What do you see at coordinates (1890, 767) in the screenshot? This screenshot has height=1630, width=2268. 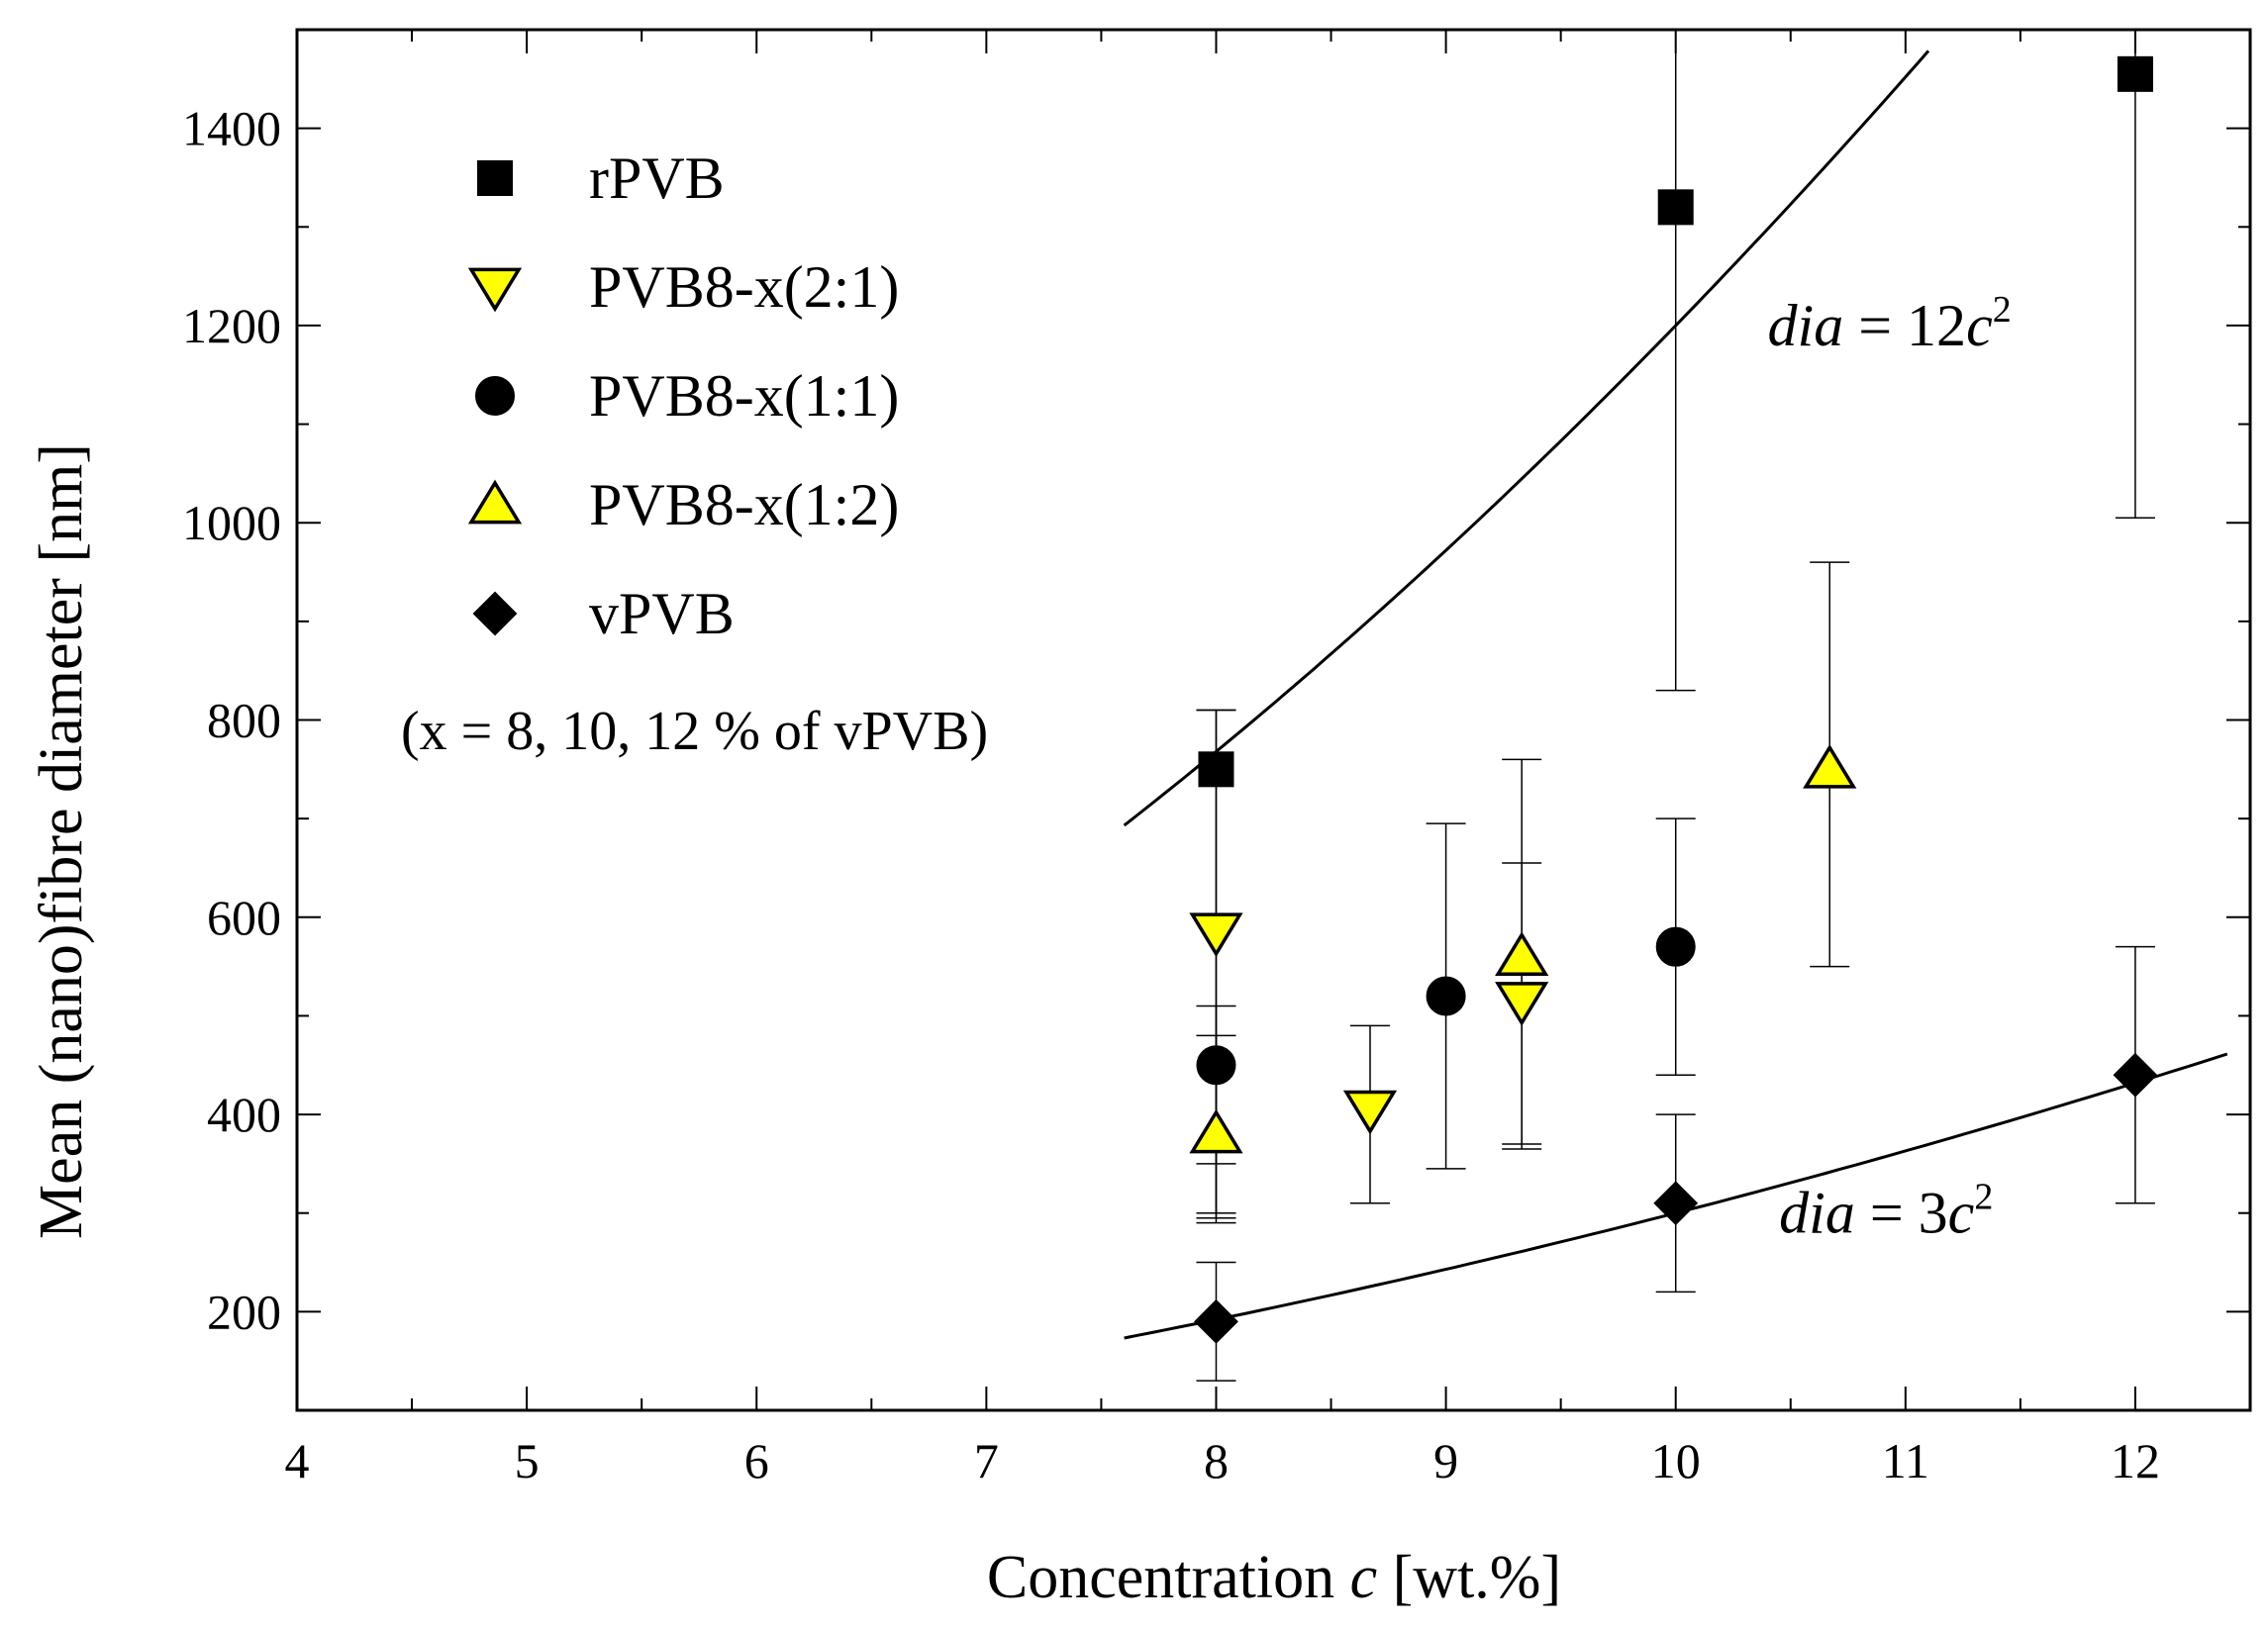 I see `fit-labels: dia = 12c2 dia = 3c2` at bounding box center [1890, 767].